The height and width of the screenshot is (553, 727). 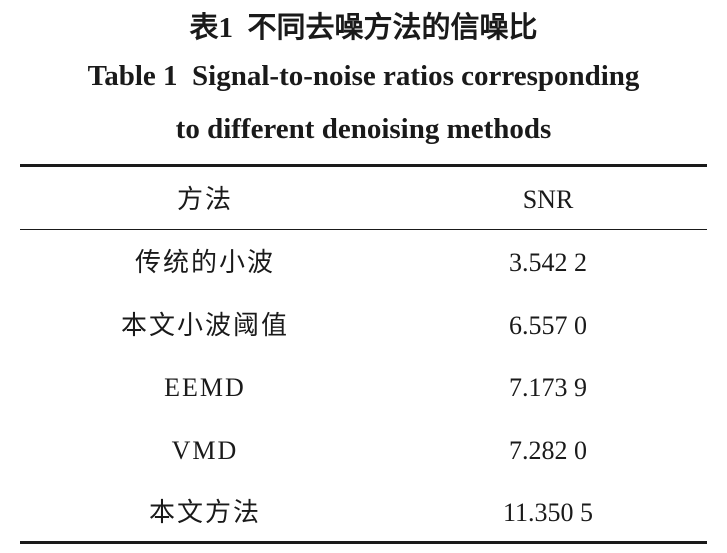 I want to click on table-cell: 7.282 0, so click(x=548, y=450).